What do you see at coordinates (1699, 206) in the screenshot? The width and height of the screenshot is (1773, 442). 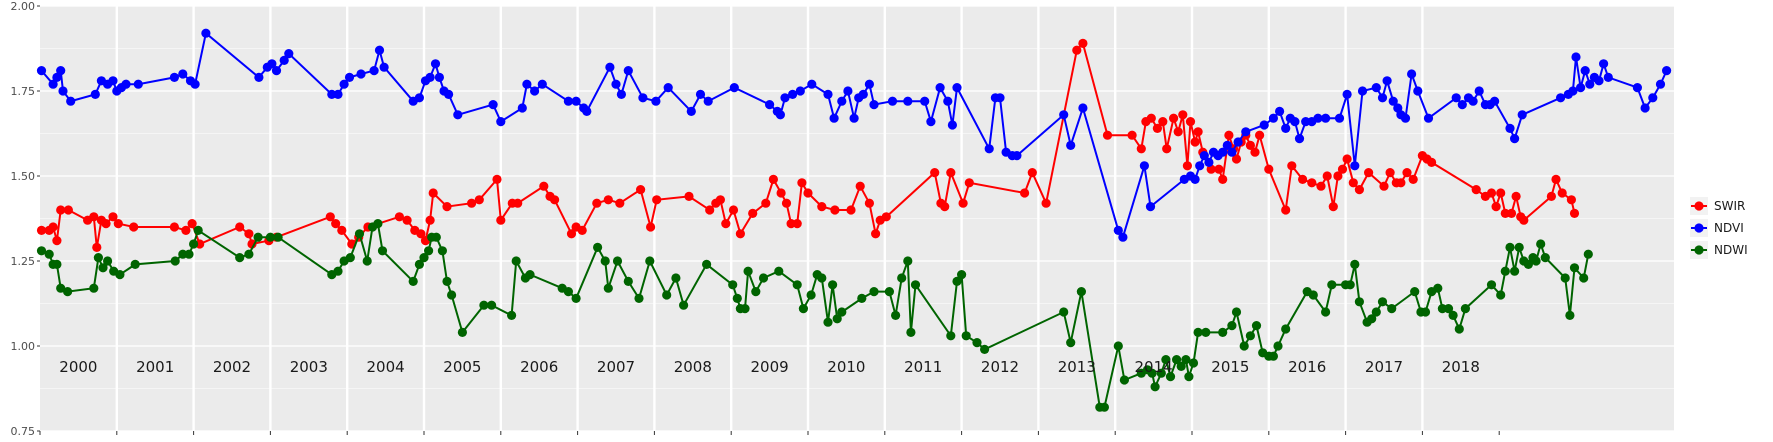 I see `legend-key-point` at bounding box center [1699, 206].